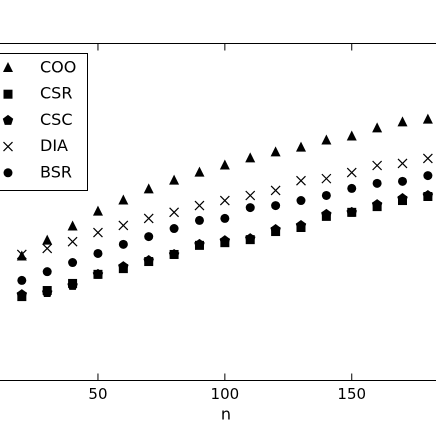  What do you see at coordinates (56, 119) in the screenshot?
I see `legend-label: CSC` at bounding box center [56, 119].